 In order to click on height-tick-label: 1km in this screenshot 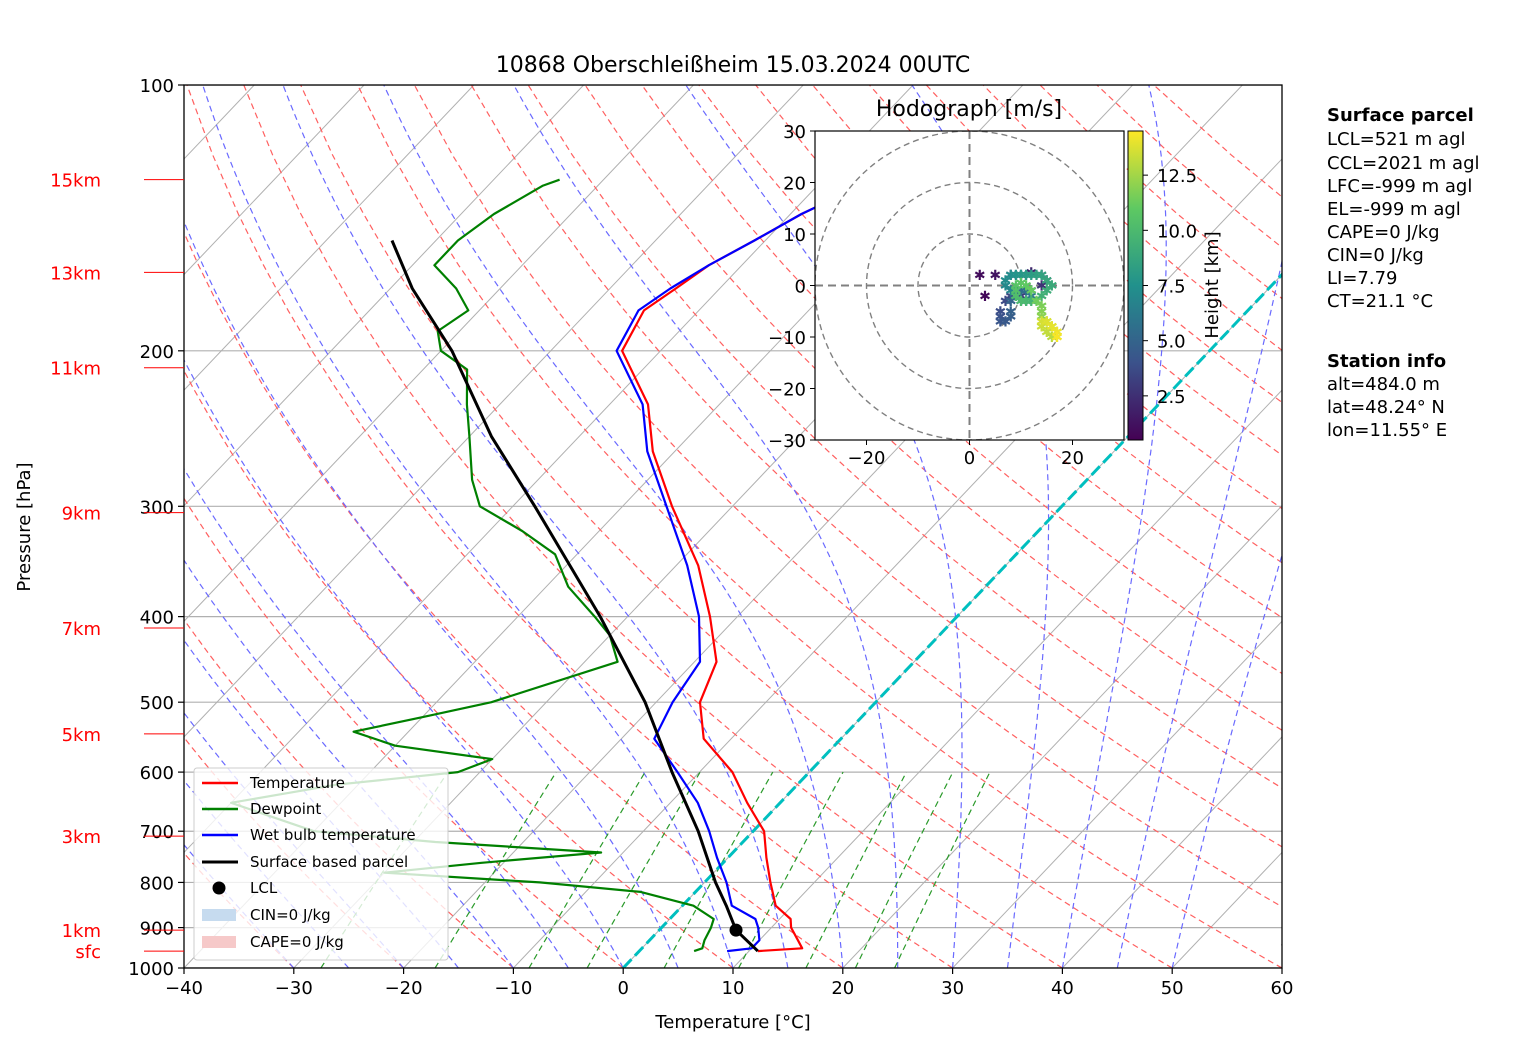, I will do `click(81, 931)`.